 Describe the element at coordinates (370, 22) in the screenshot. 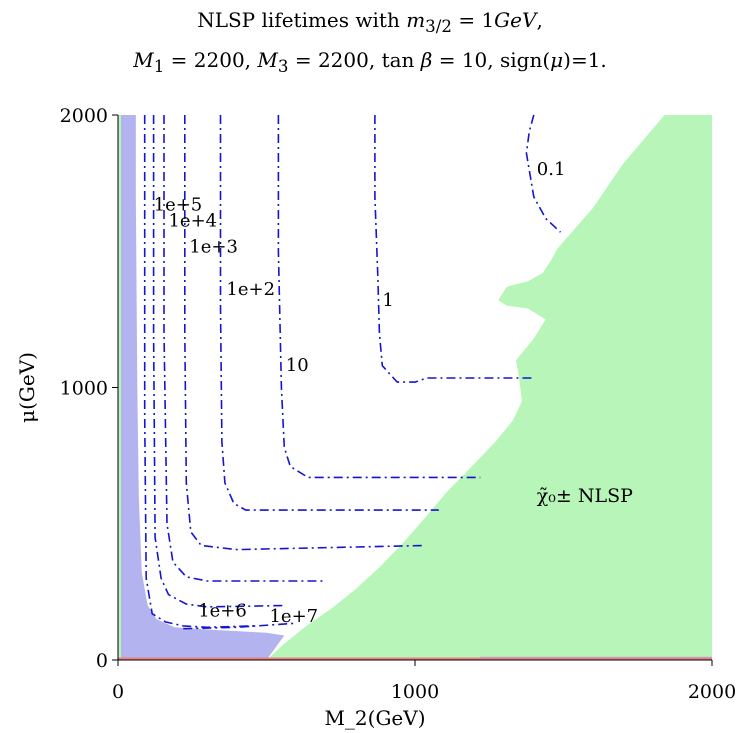

I see `chart-title-line1: NLSP lifetimes with m3/2 = 1GeV,` at that location.